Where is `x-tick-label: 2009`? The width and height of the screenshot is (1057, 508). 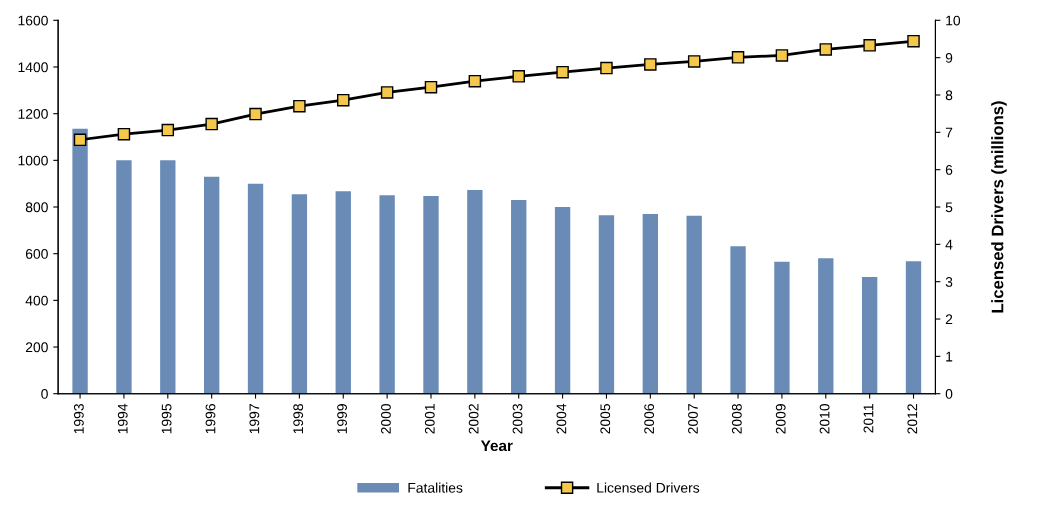
x-tick-label: 2009 is located at coordinates (780, 419).